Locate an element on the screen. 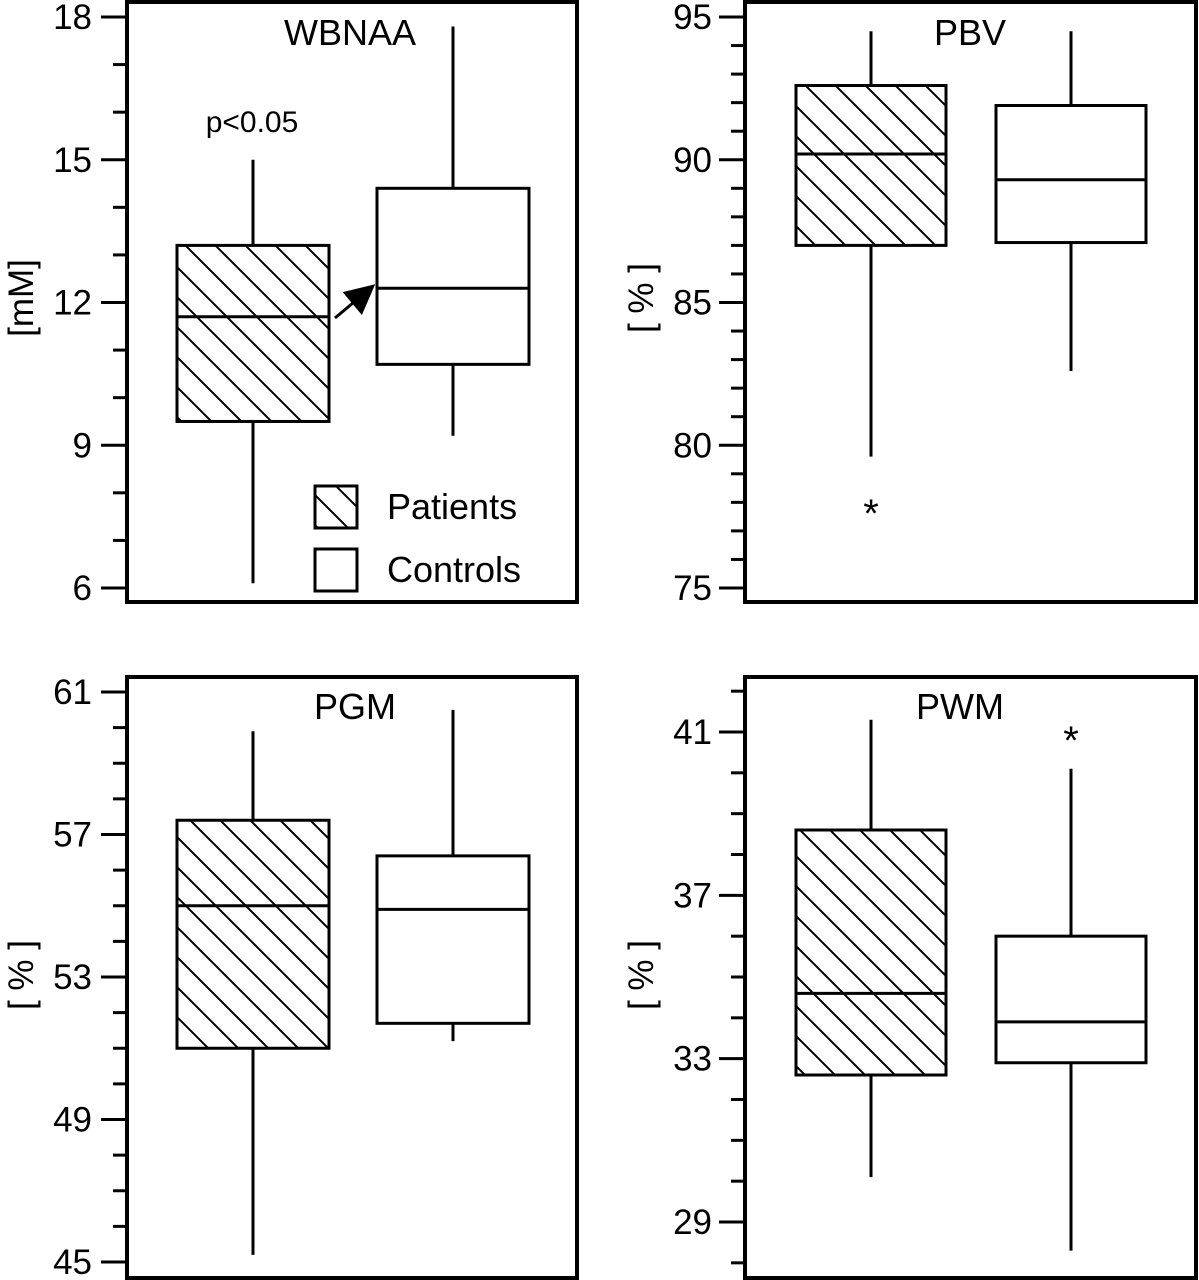 The image size is (1199, 1280). legend-controls-swatch is located at coordinates (336, 570).